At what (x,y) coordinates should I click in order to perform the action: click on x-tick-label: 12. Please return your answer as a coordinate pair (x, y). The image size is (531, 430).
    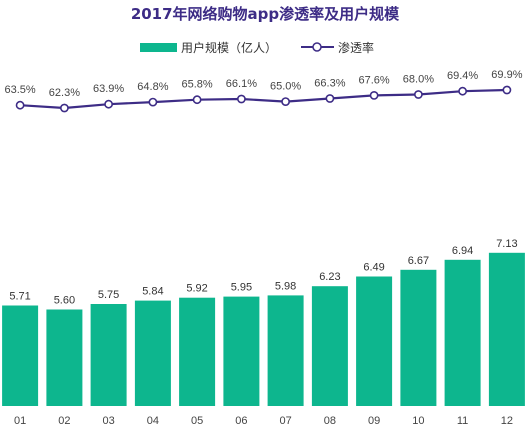
    Looking at the image, I should click on (507, 421).